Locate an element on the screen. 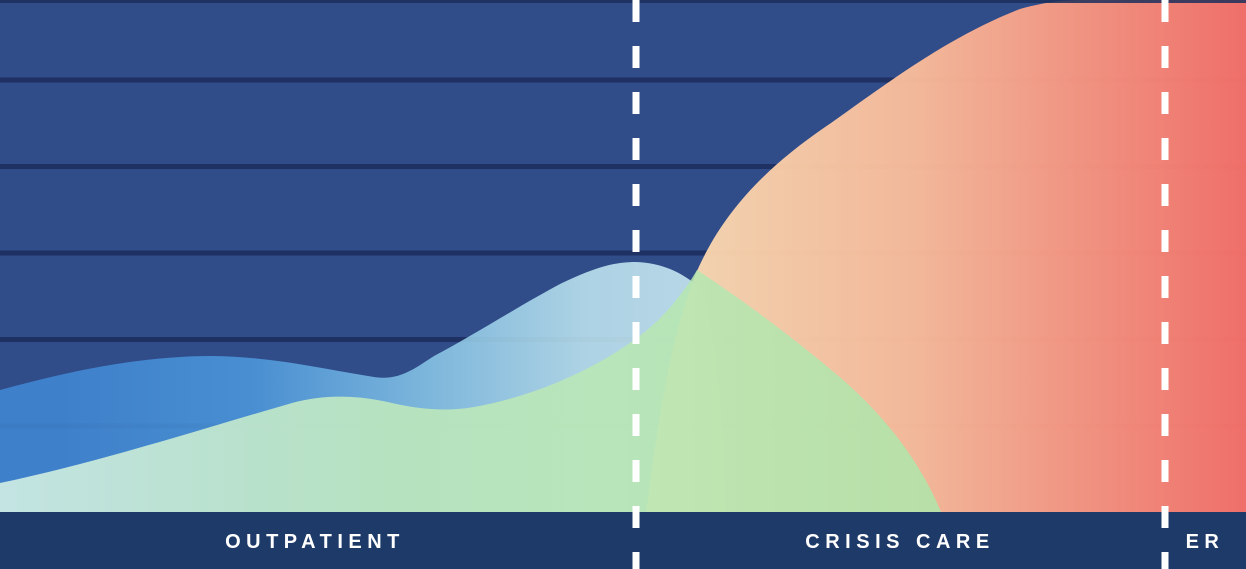 The width and height of the screenshot is (1246, 569). stage-label-crisis-care: CRISIS CARE is located at coordinates (899, 542).